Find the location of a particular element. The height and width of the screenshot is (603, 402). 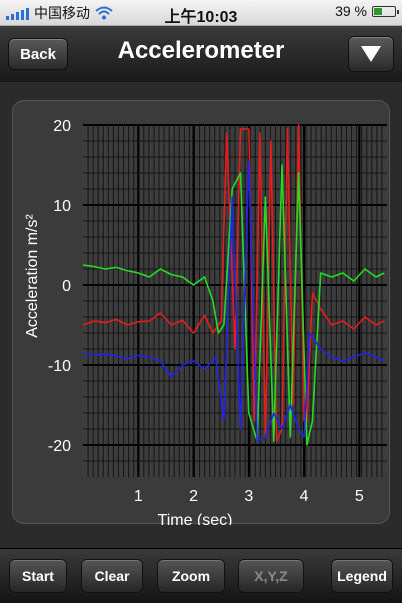

triangle-down-icon is located at coordinates (371, 54).